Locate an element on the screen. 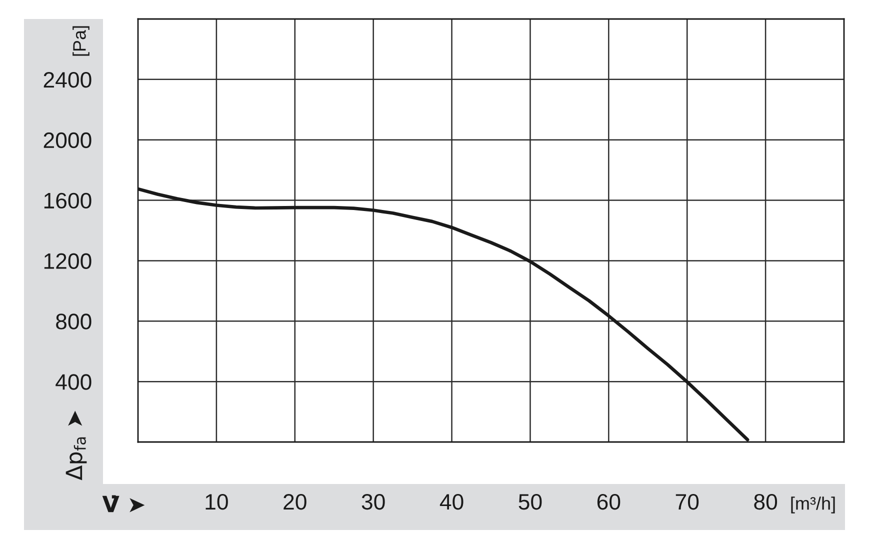 The height and width of the screenshot is (555, 870). x-tick-label: 40 is located at coordinates (452, 502).